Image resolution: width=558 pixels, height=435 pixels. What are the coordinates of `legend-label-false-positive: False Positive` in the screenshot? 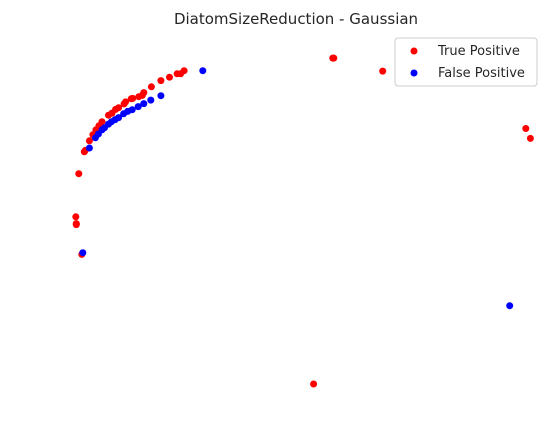 It's located at (481, 73).